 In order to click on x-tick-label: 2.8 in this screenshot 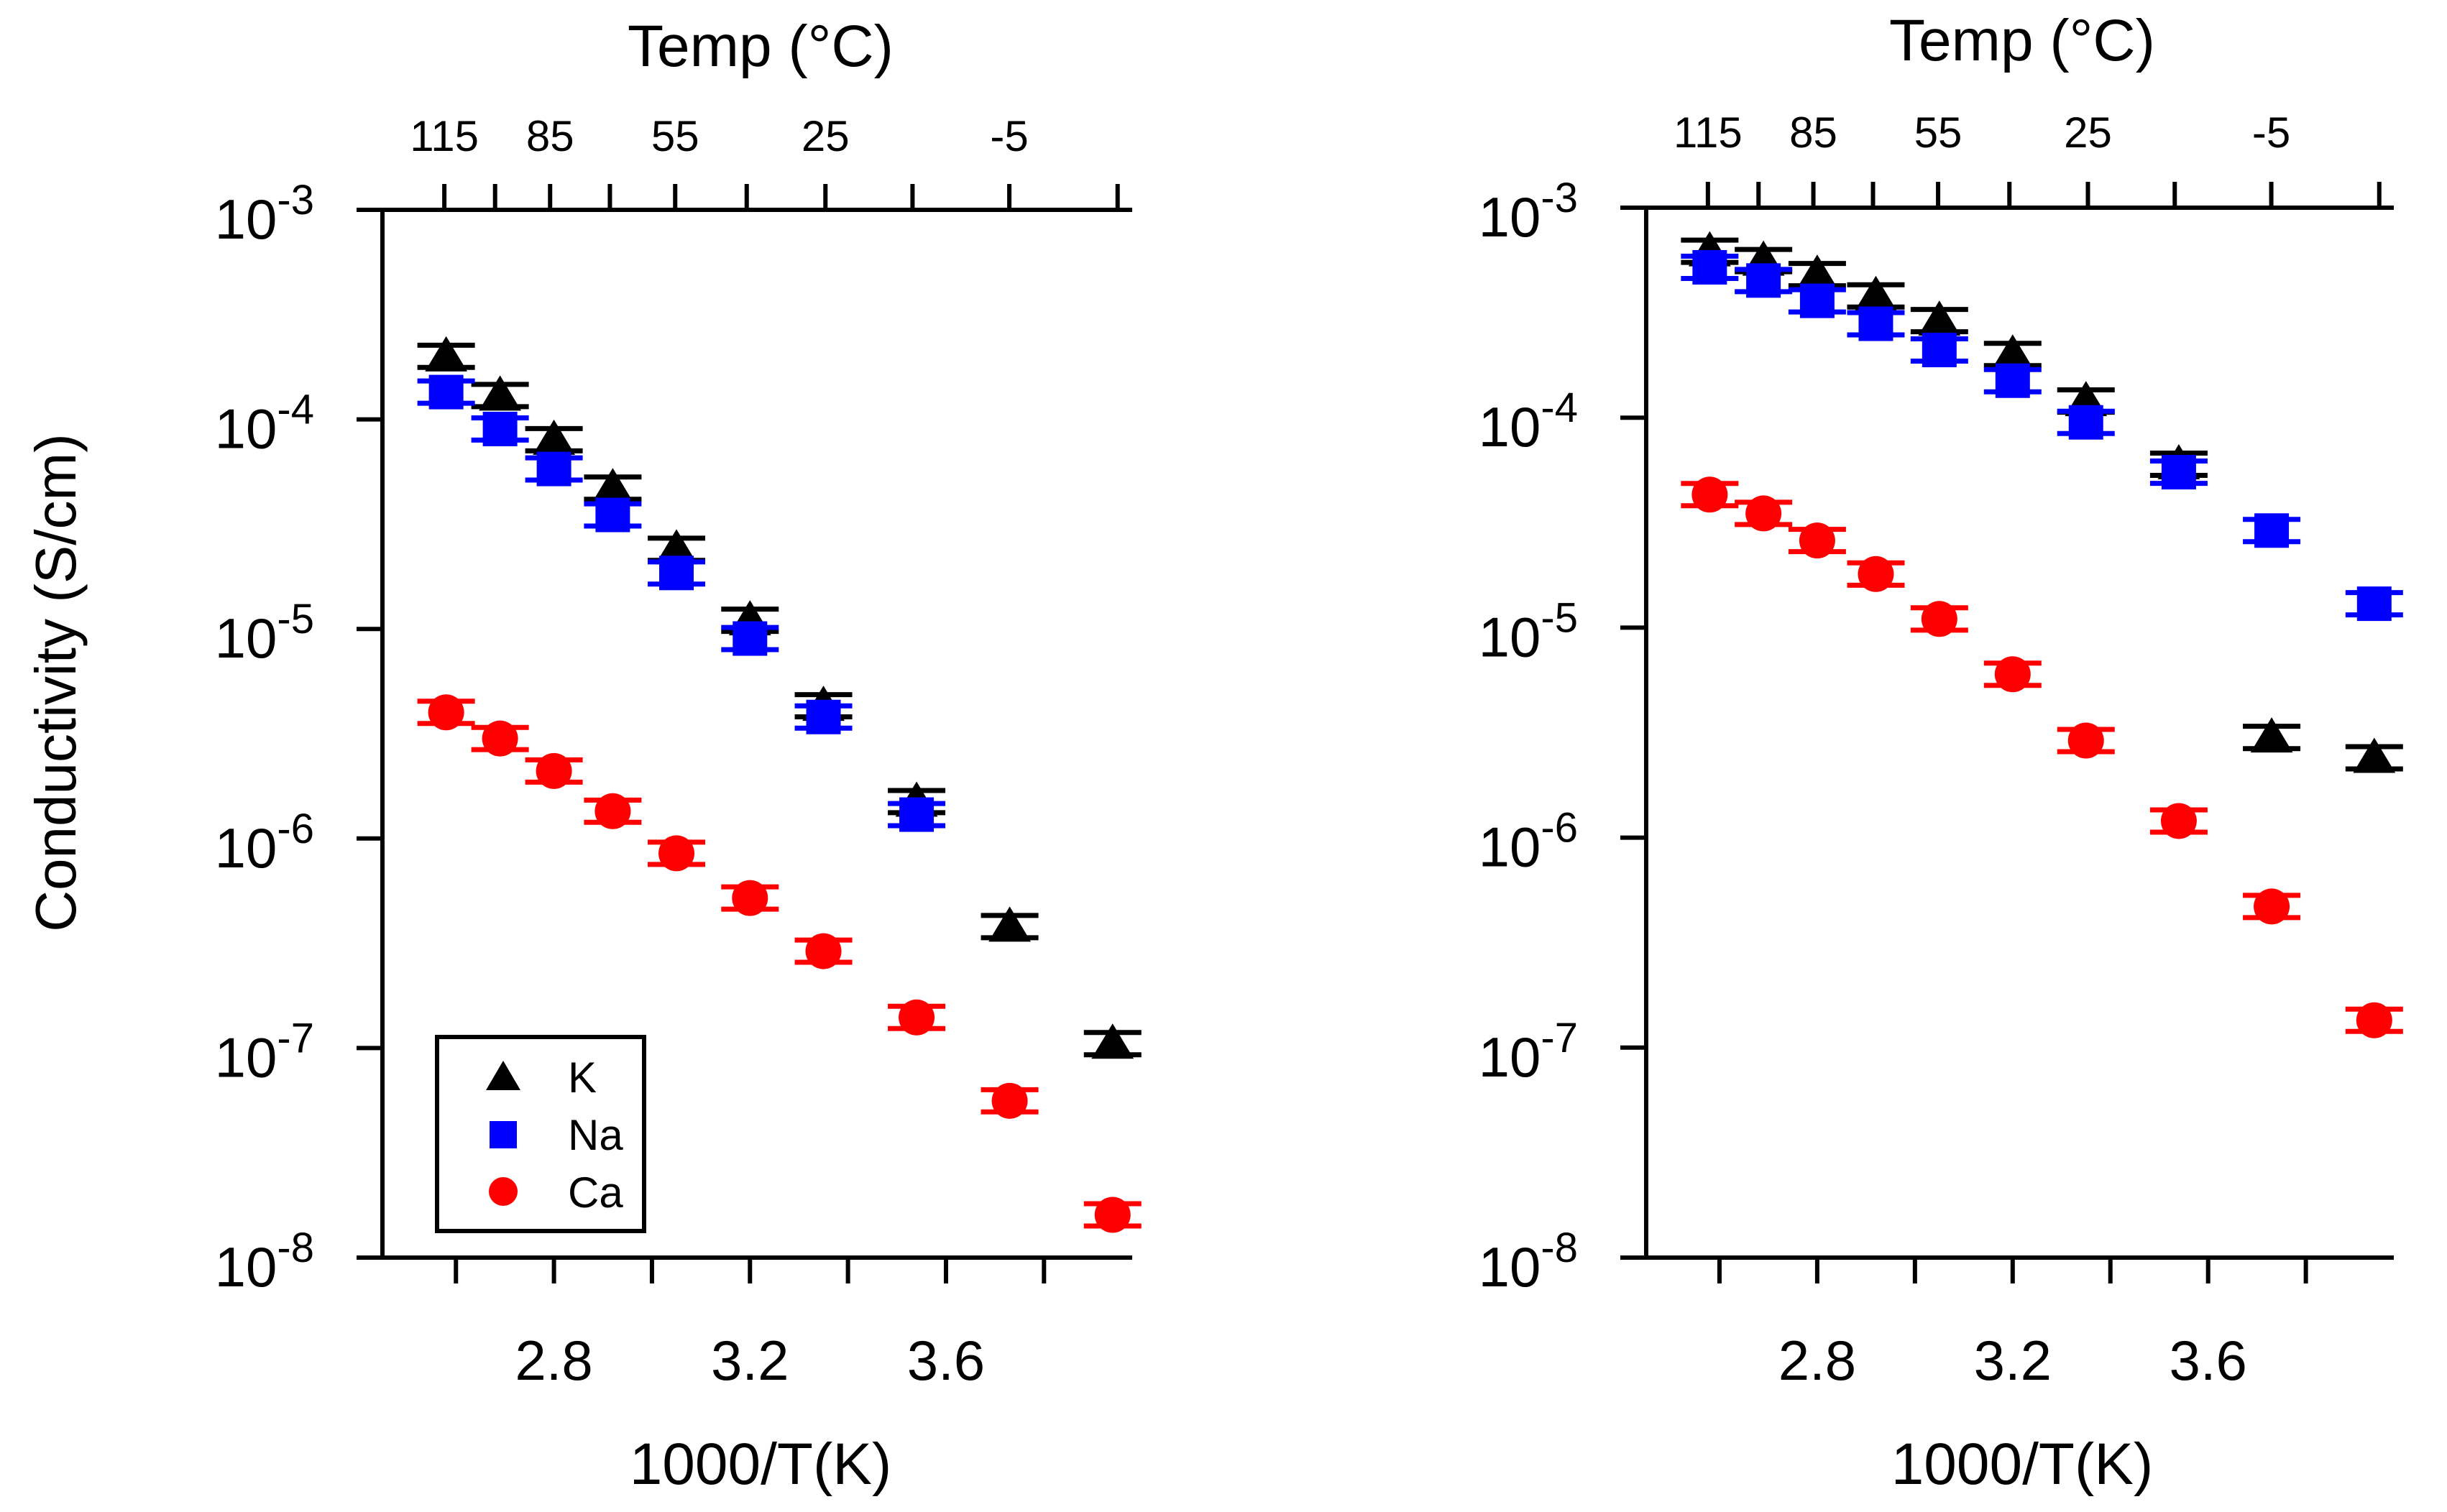, I will do `click(553, 1361)`.